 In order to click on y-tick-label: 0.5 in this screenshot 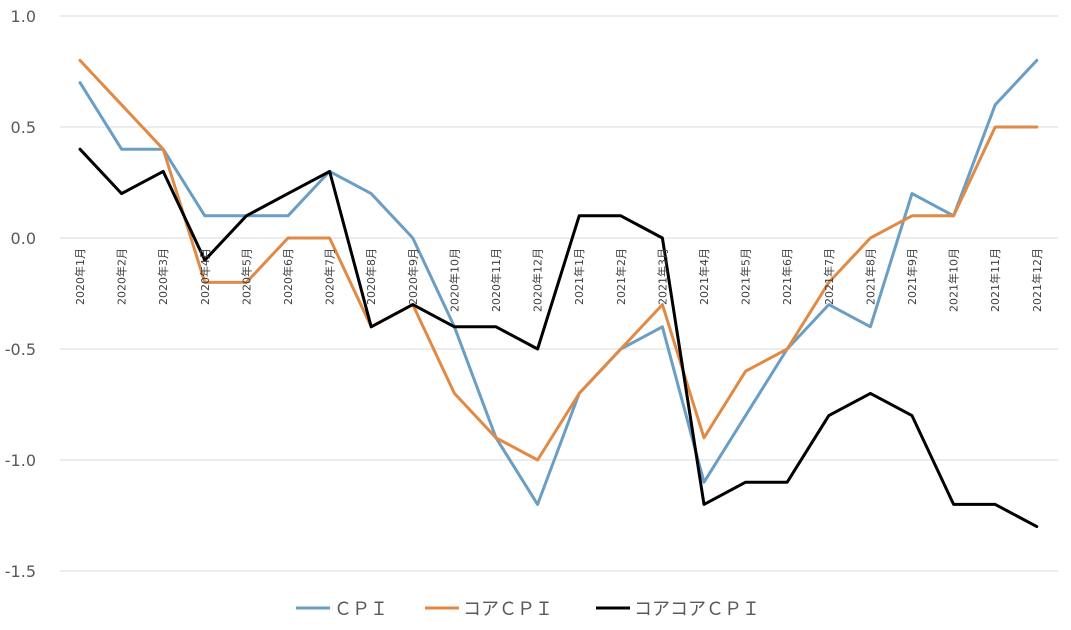, I will do `click(23, 127)`.